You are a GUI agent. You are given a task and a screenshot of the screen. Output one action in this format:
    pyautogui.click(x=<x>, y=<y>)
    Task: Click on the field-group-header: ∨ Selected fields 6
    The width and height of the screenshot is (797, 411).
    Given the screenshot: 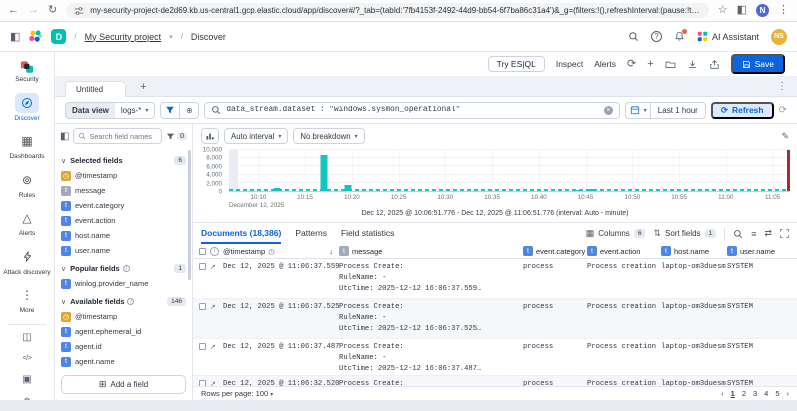 What is the action you would take?
    pyautogui.click(x=123, y=160)
    